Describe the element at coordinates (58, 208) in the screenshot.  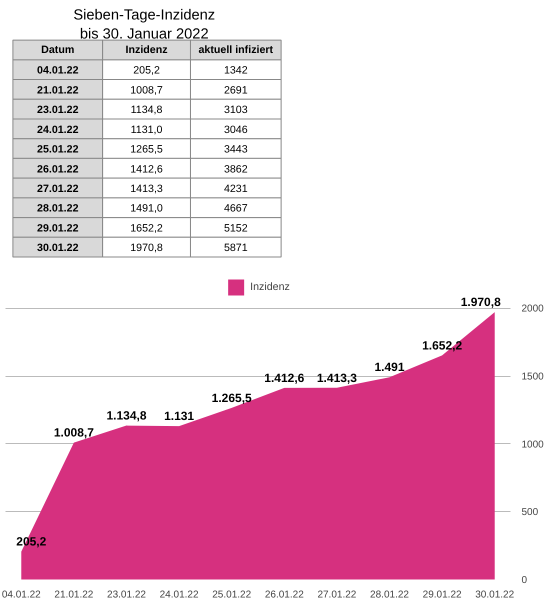
I see `category-label: 28.01.22` at that location.